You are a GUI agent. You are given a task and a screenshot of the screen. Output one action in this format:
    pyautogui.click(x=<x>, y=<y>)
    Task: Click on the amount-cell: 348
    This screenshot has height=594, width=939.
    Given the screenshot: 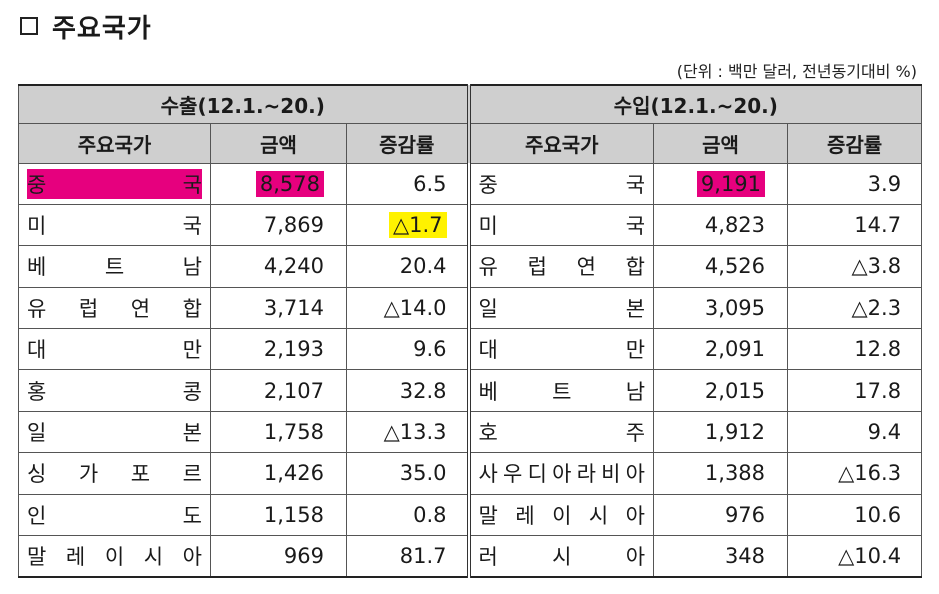 What is the action you would take?
    pyautogui.click(x=721, y=556)
    